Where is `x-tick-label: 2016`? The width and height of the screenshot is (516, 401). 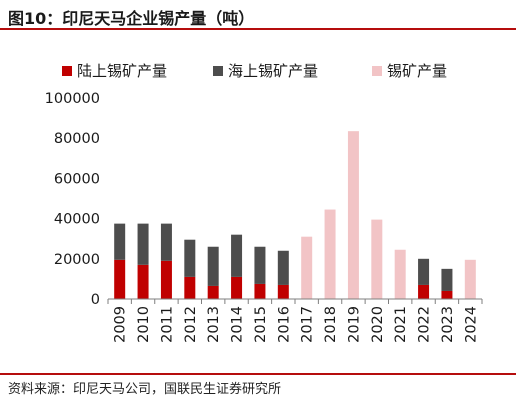 x-tick-label: 2016 is located at coordinates (284, 324).